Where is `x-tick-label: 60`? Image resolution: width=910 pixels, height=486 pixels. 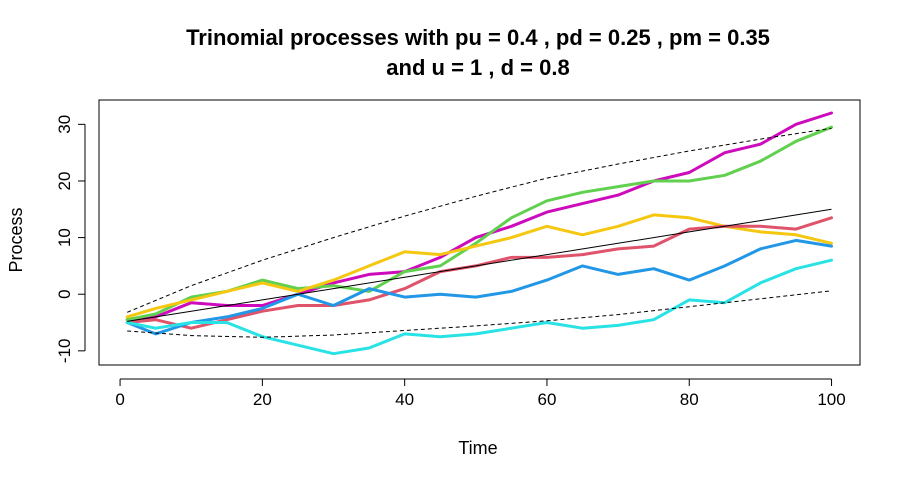 x-tick-label: 60 is located at coordinates (546, 399).